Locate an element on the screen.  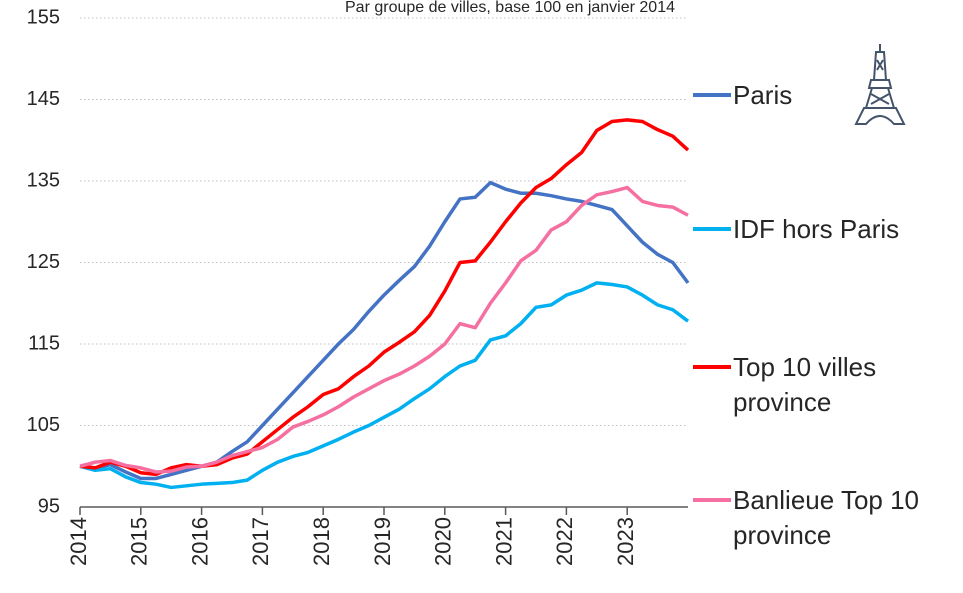
y-tick-label: 115 is located at coordinates (44, 343).